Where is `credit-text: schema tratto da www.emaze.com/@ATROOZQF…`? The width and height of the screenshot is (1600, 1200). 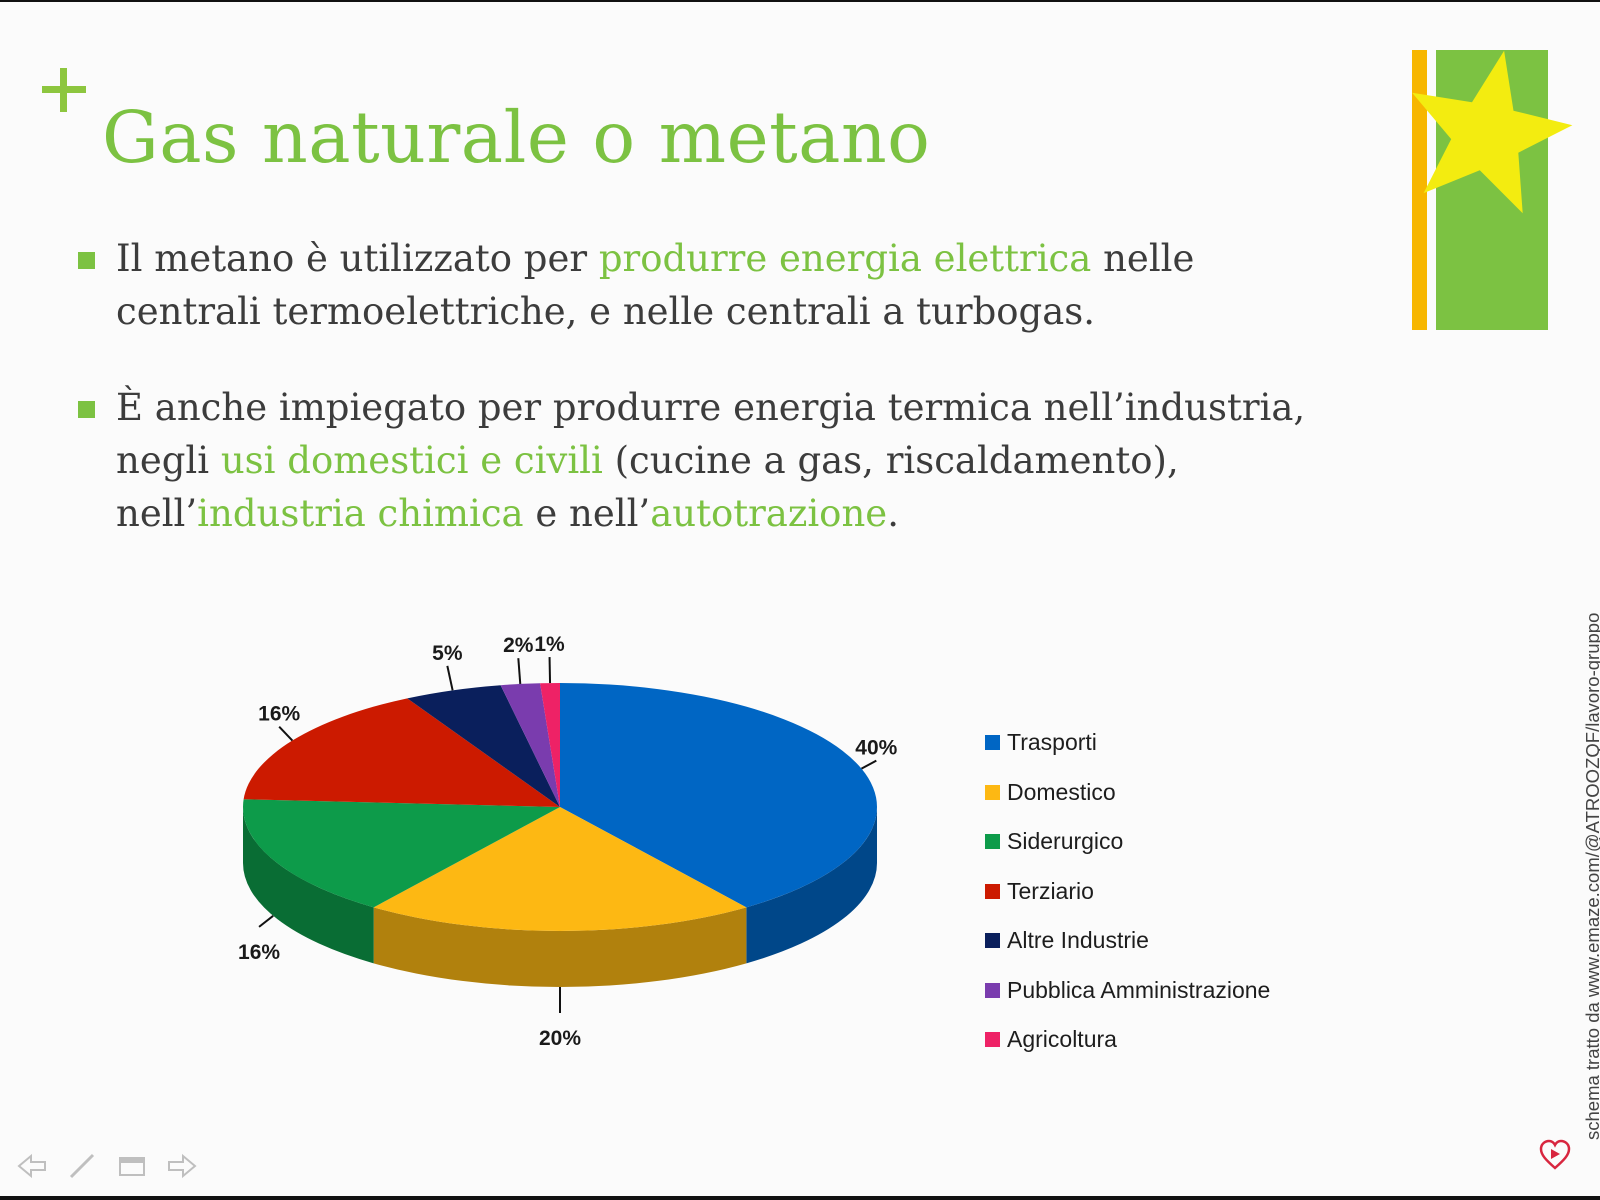
credit-text: schema tratto da www.emaze.com/@ATROOZQF… is located at coordinates (1591, 876).